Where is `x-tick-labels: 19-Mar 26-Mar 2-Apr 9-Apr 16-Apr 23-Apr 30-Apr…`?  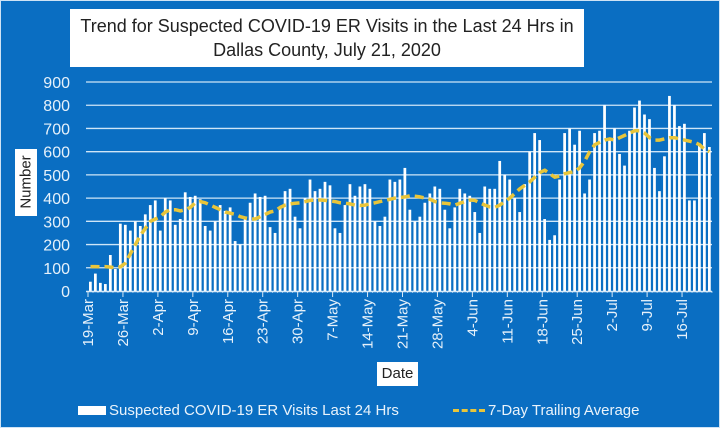
x-tick-labels: 19-Mar 26-Mar 2-Apr 9-Apr 16-Apr 23-Apr 30-Apr… is located at coordinates (385, 324).